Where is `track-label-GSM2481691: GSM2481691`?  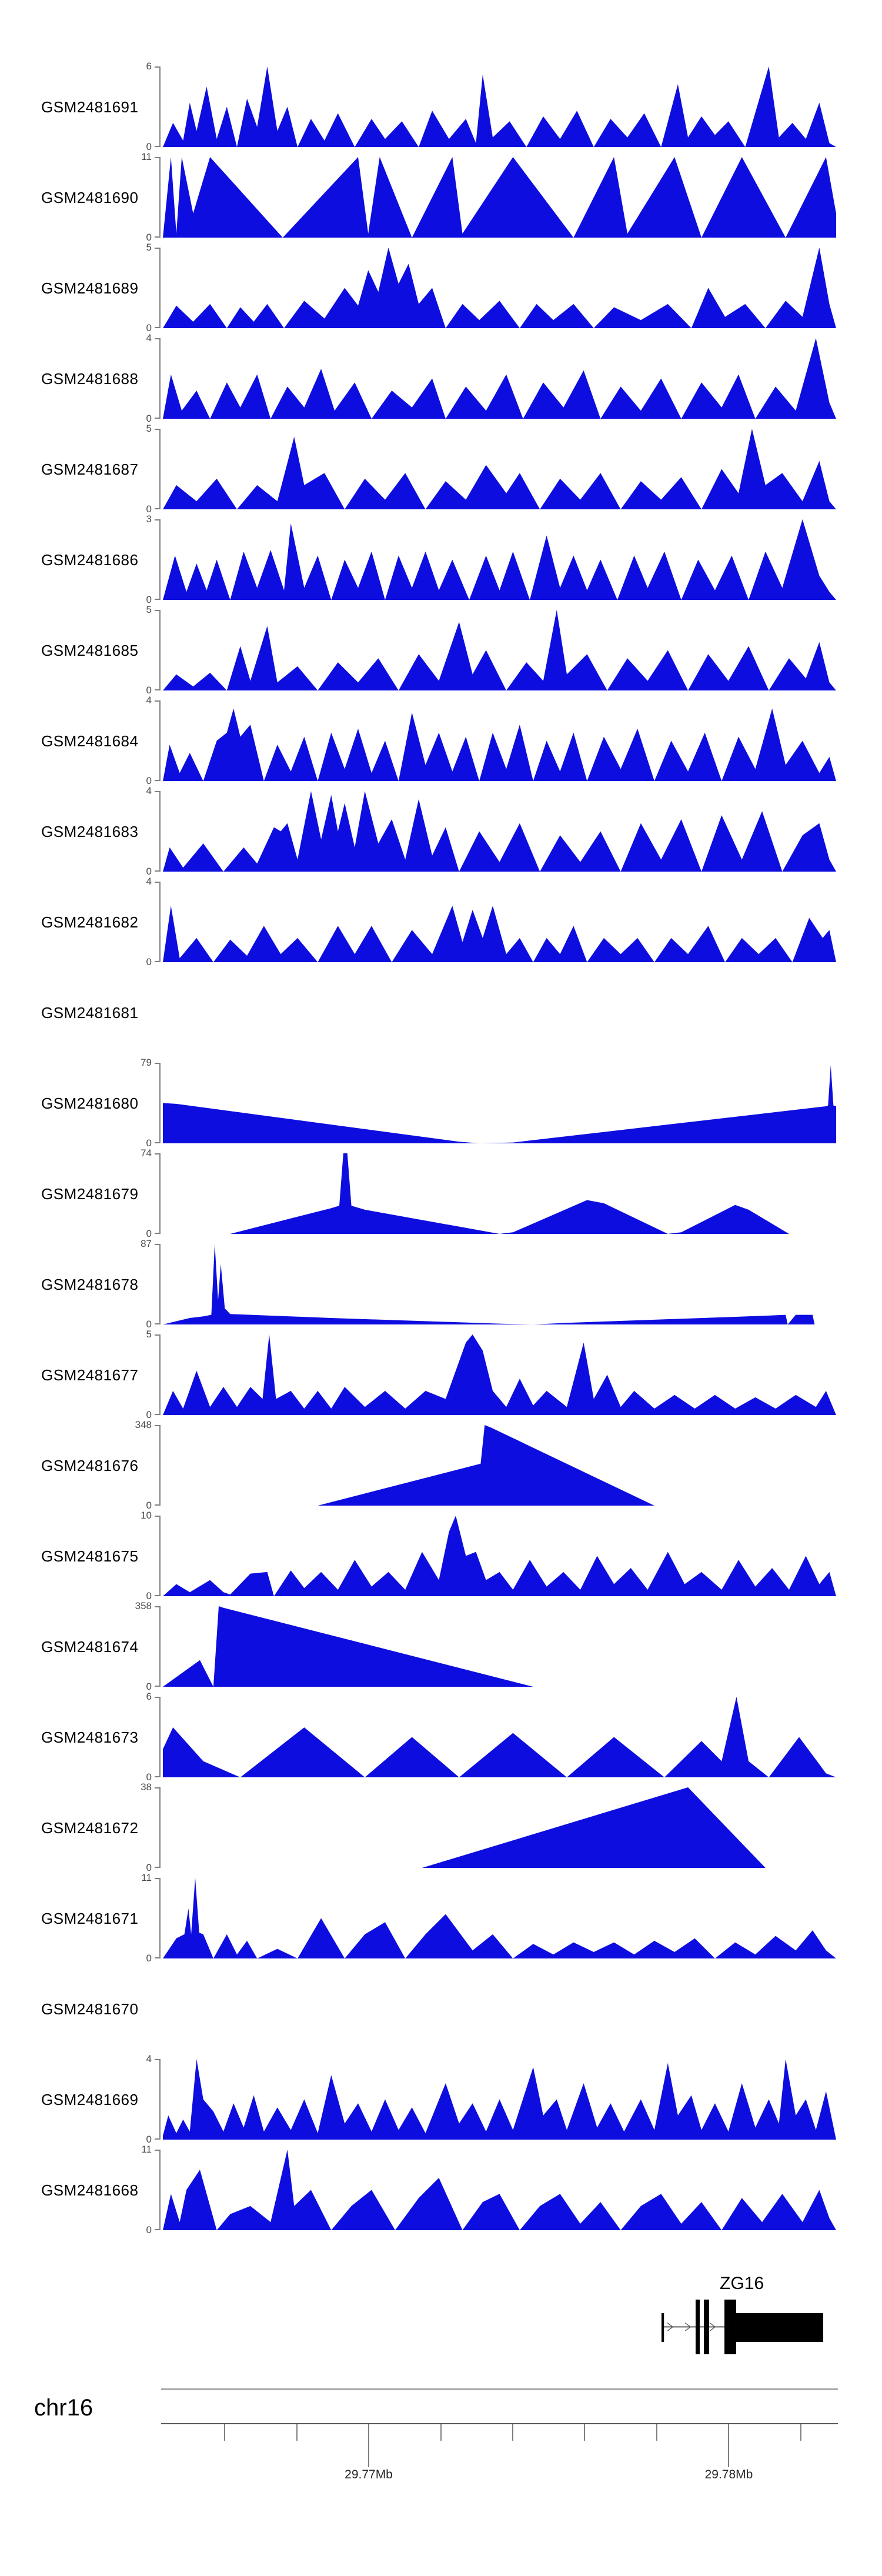 track-label-GSM2481691: GSM2481691 is located at coordinates (90, 107).